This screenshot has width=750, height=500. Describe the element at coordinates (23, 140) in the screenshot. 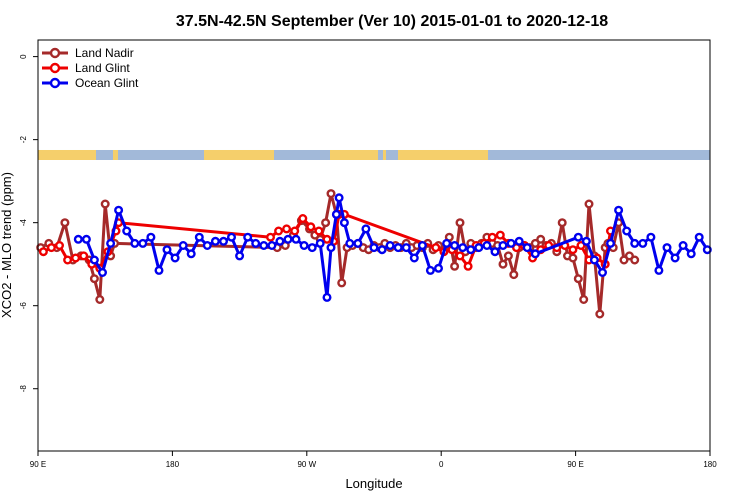

I see `y-tick-label: -2` at that location.